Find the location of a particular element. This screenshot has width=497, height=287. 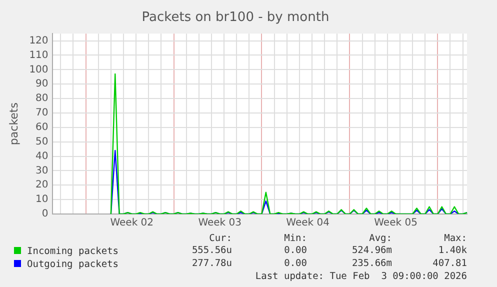

y-tick-label: 0 is located at coordinates (45, 214).